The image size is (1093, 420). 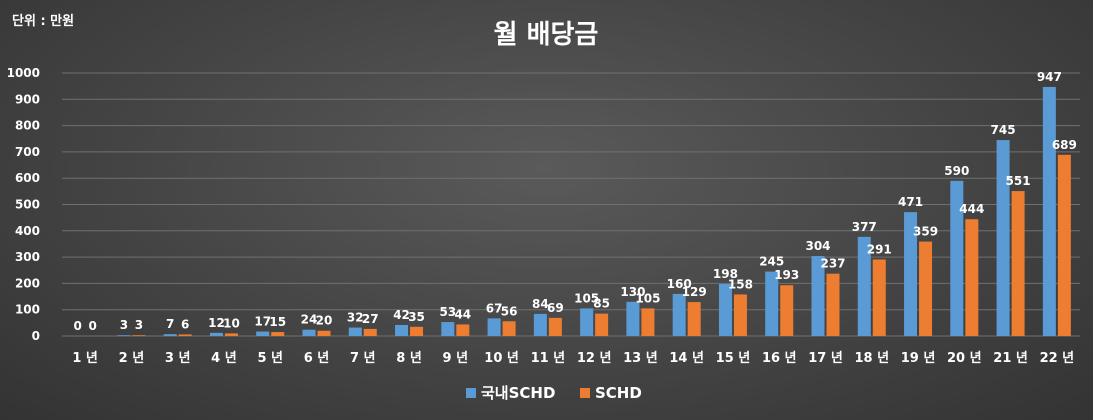 What do you see at coordinates (462, 314) in the screenshot?
I see `data-label: 44` at bounding box center [462, 314].